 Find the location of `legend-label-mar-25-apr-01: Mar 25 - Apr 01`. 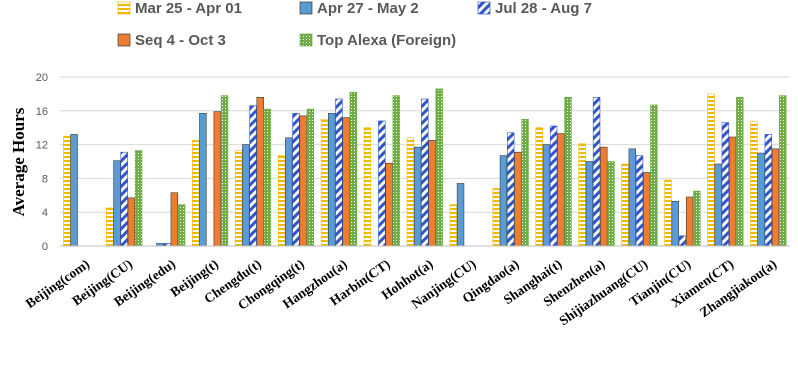

legend-label-mar-25-apr-01: Mar 25 - Apr 01 is located at coordinates (188, 8).